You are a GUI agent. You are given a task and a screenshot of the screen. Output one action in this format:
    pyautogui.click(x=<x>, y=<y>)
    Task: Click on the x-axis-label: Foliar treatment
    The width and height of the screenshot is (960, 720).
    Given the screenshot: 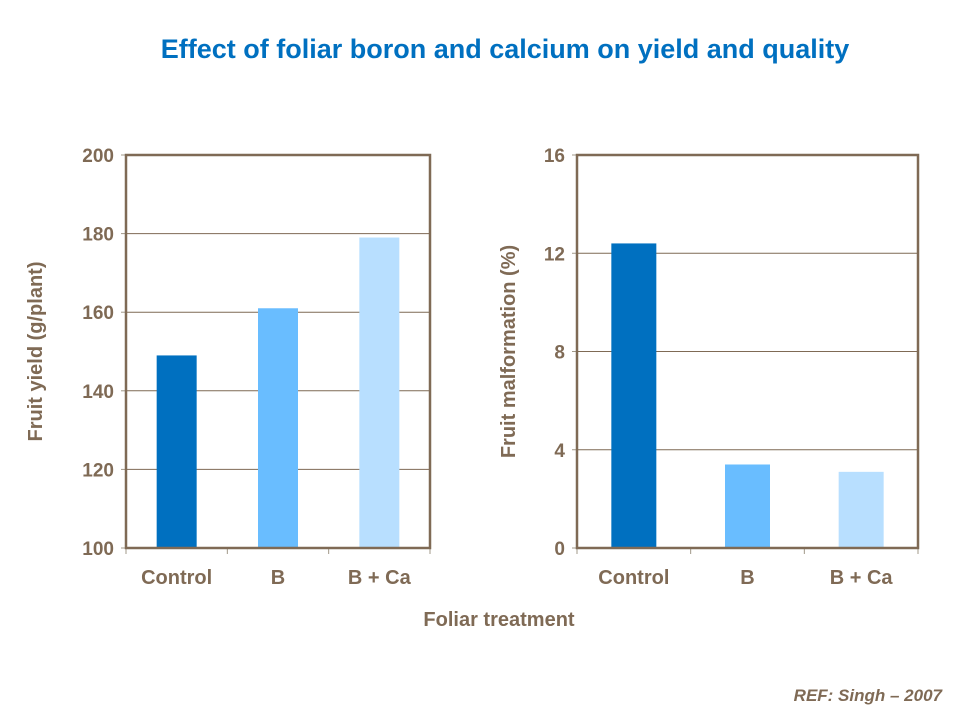 What is the action you would take?
    pyautogui.click(x=498, y=620)
    